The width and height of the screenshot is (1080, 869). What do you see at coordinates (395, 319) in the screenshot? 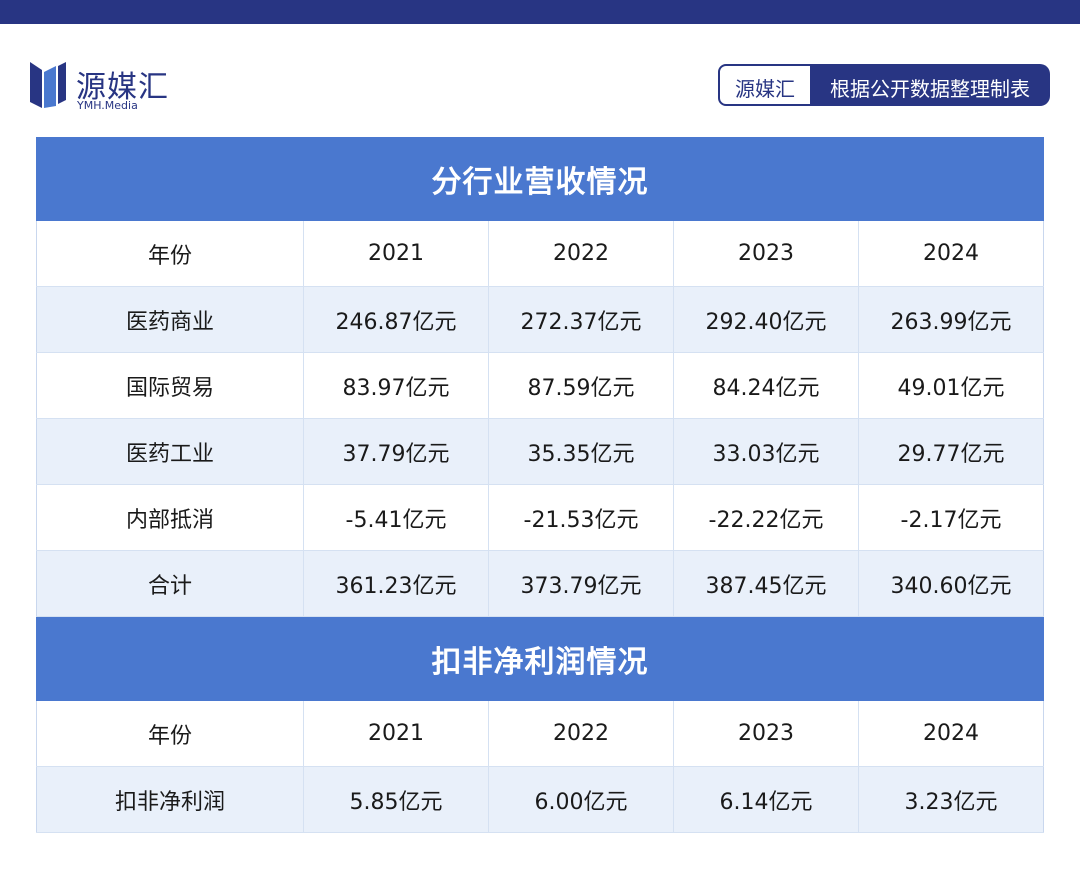
I see `table-cell: 246.87亿元` at bounding box center [395, 319].